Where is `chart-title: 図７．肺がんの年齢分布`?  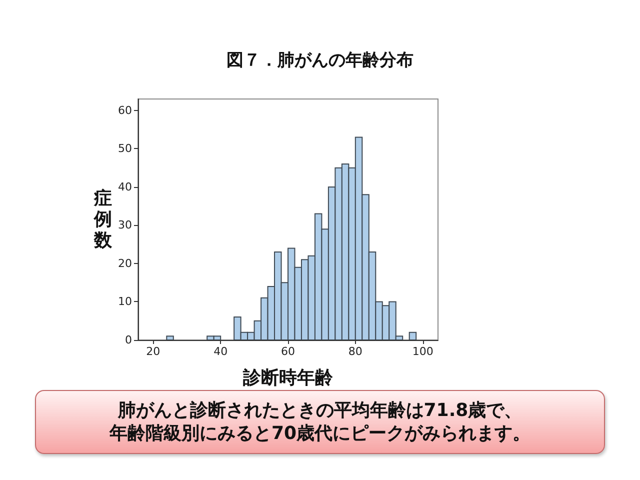 chart-title: 図７．肺がんの年齢分布 is located at coordinates (320, 60).